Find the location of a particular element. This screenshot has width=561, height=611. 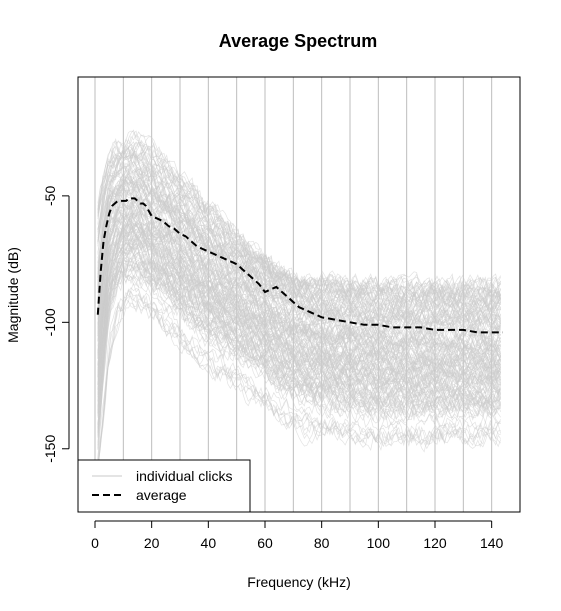

x-tick-label-7: 140 is located at coordinates (492, 543).